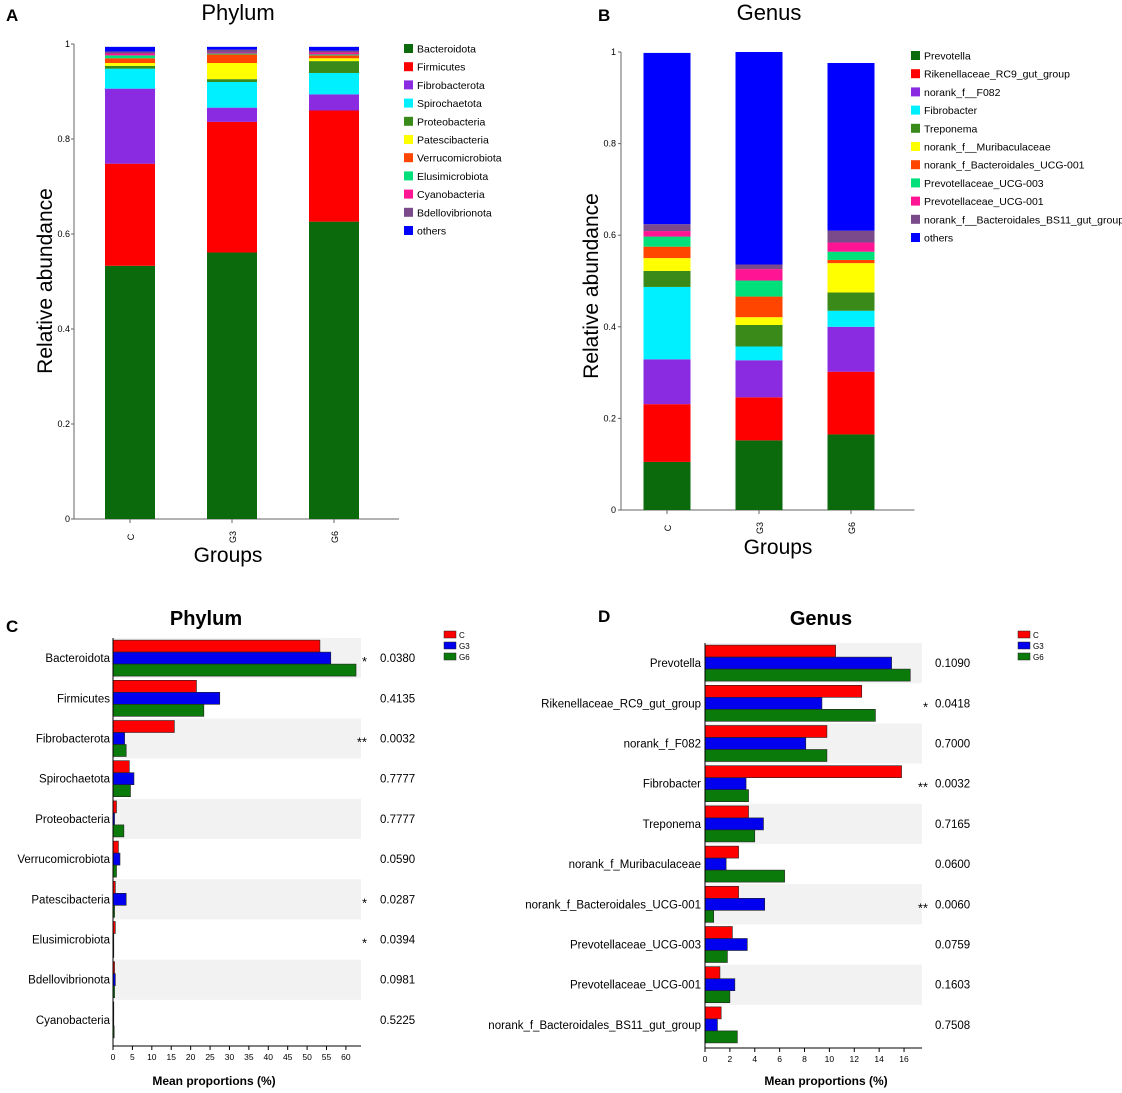  What do you see at coordinates (75, 780) in the screenshot?
I see `category-label: Spirochaetota` at bounding box center [75, 780].